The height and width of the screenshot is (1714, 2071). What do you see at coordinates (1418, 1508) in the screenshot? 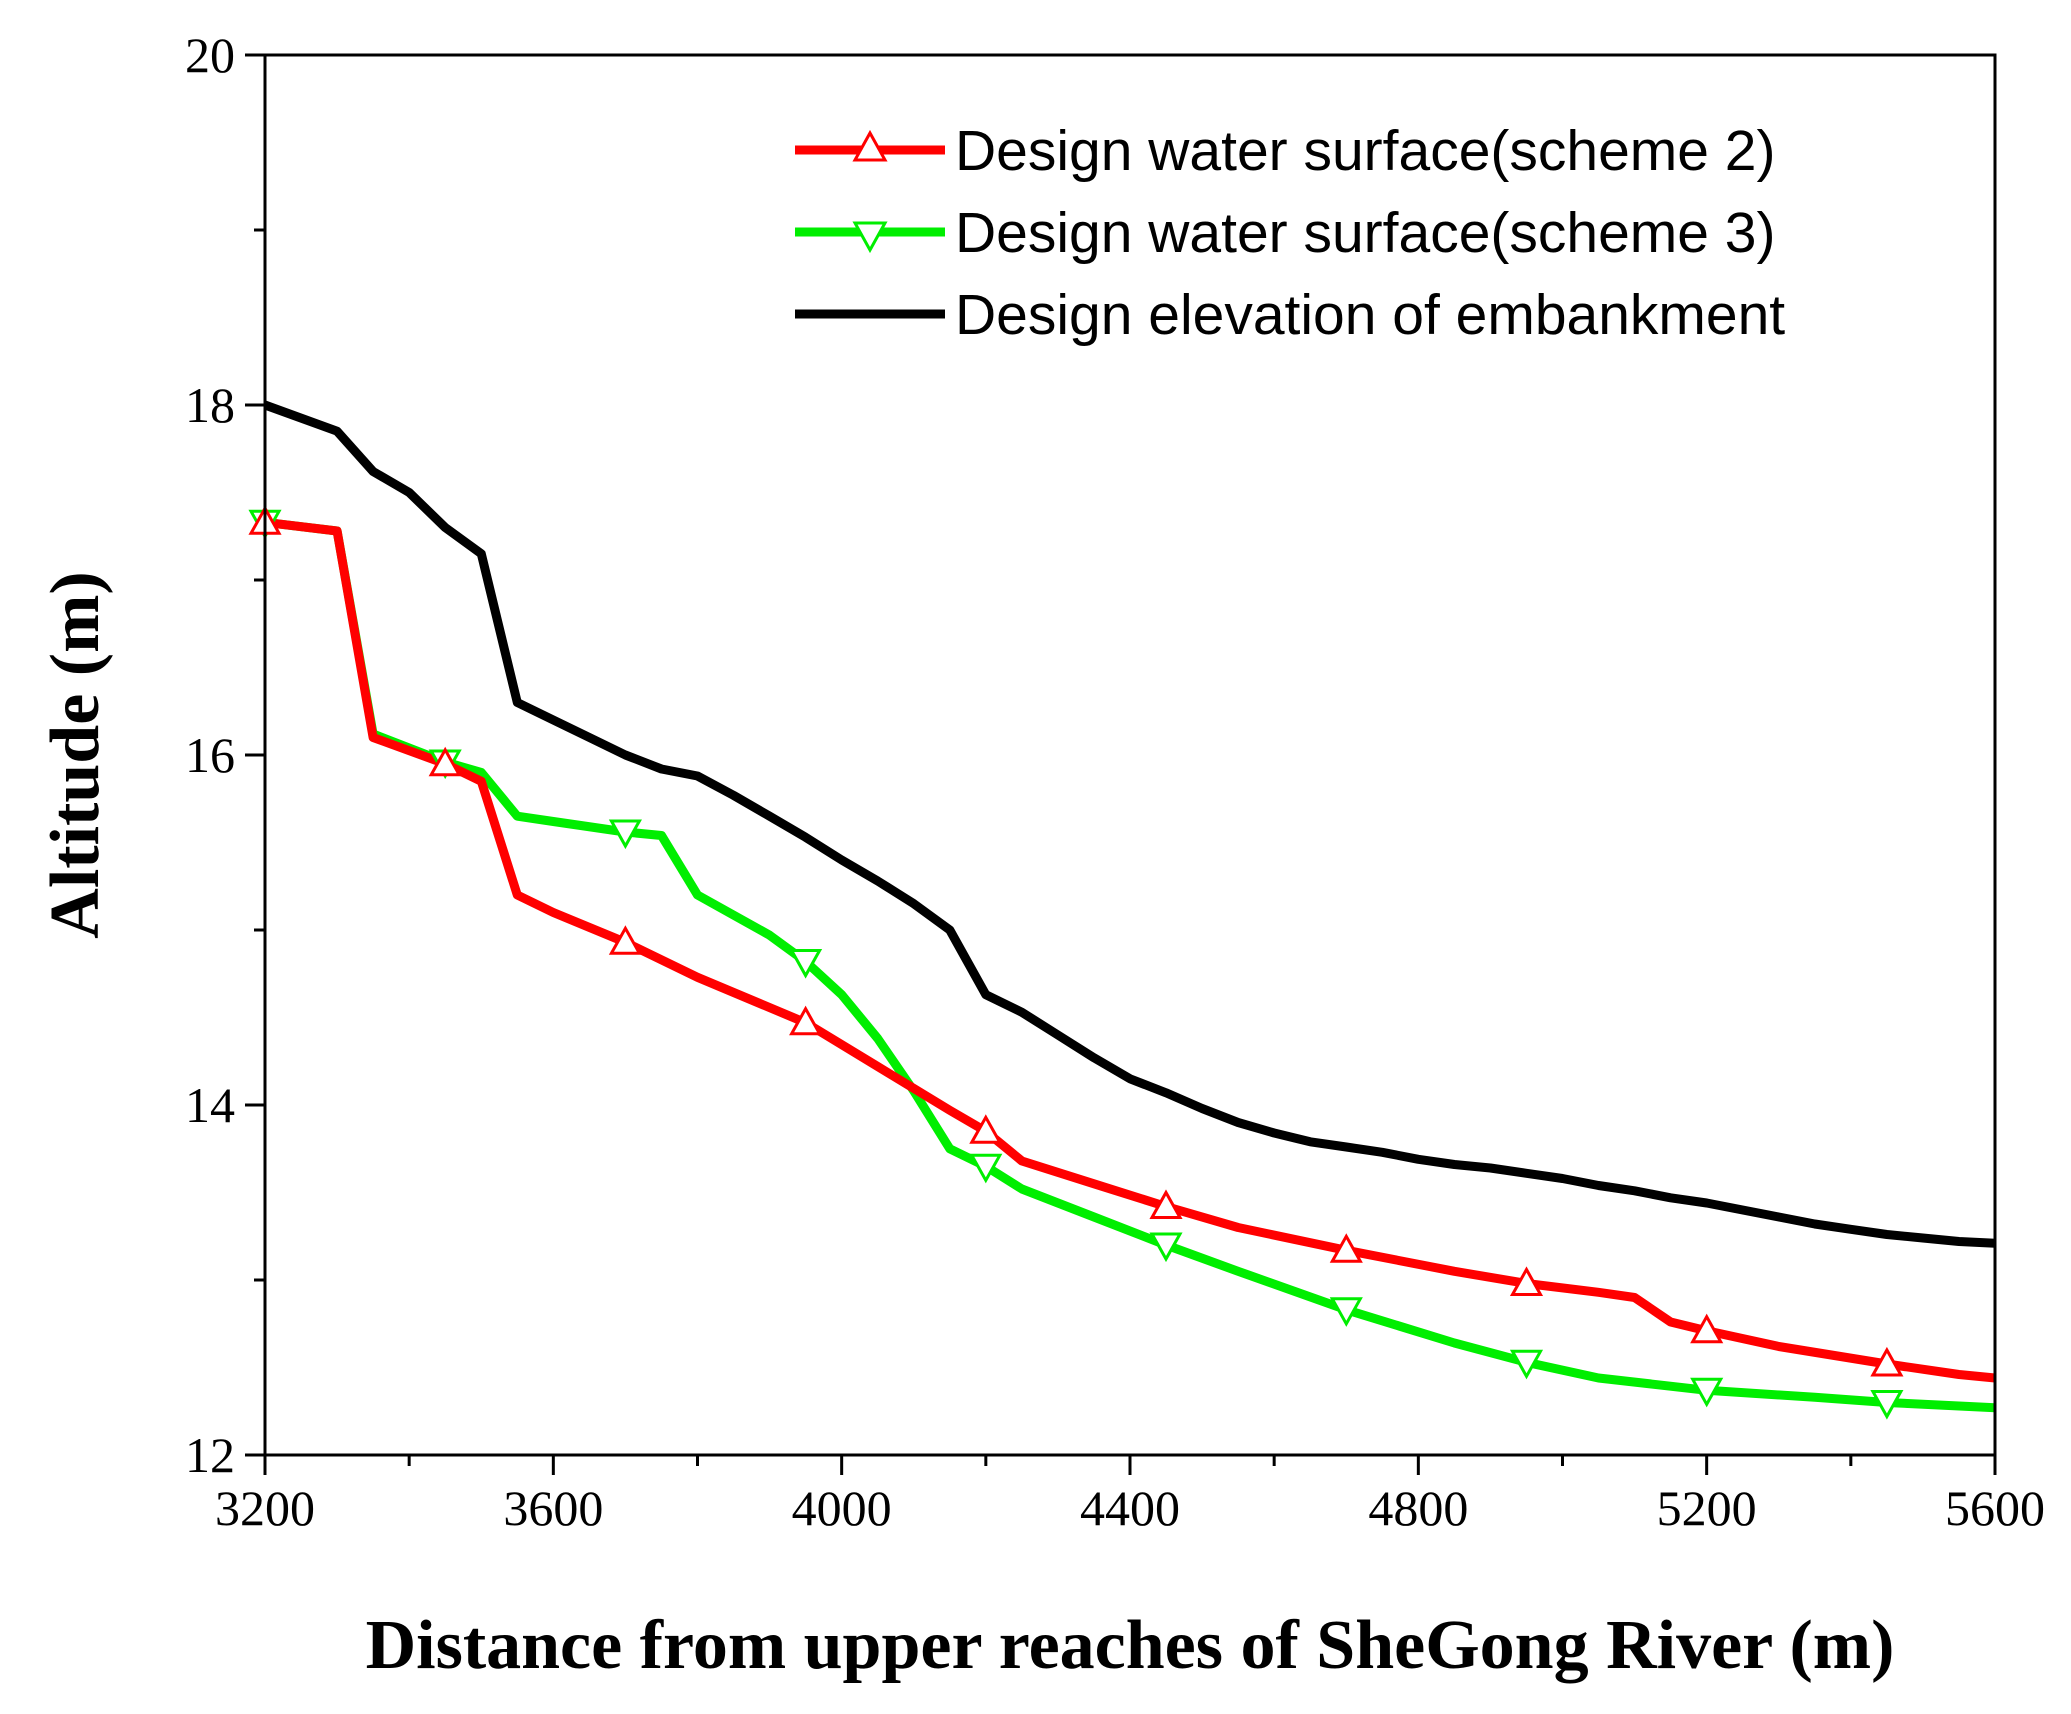
I see `x-tick-label: 4800` at bounding box center [1418, 1508].